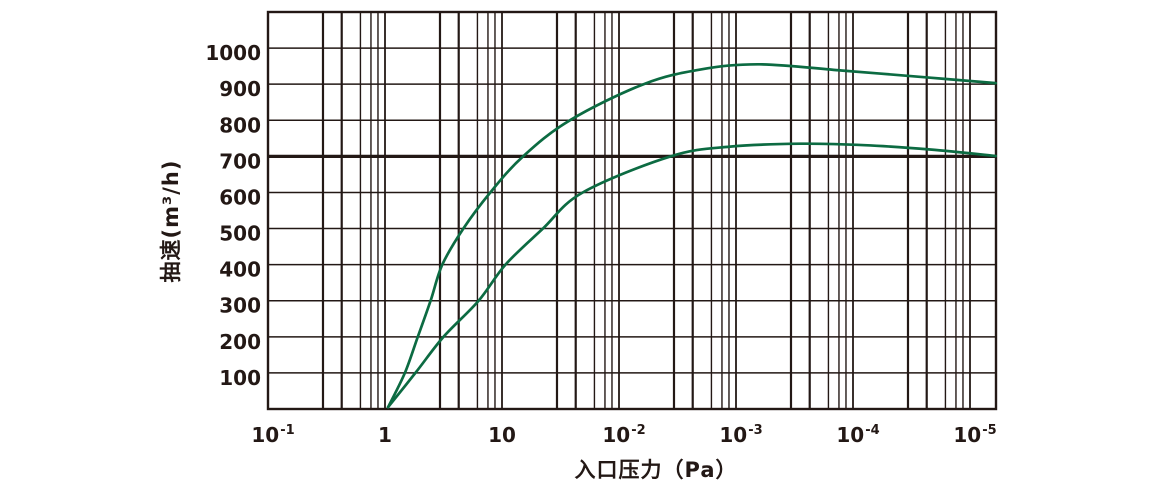 The width and height of the screenshot is (1160, 500). What do you see at coordinates (857, 435) in the screenshot?
I see `x-tick-label: 10⁻⁴` at bounding box center [857, 435].